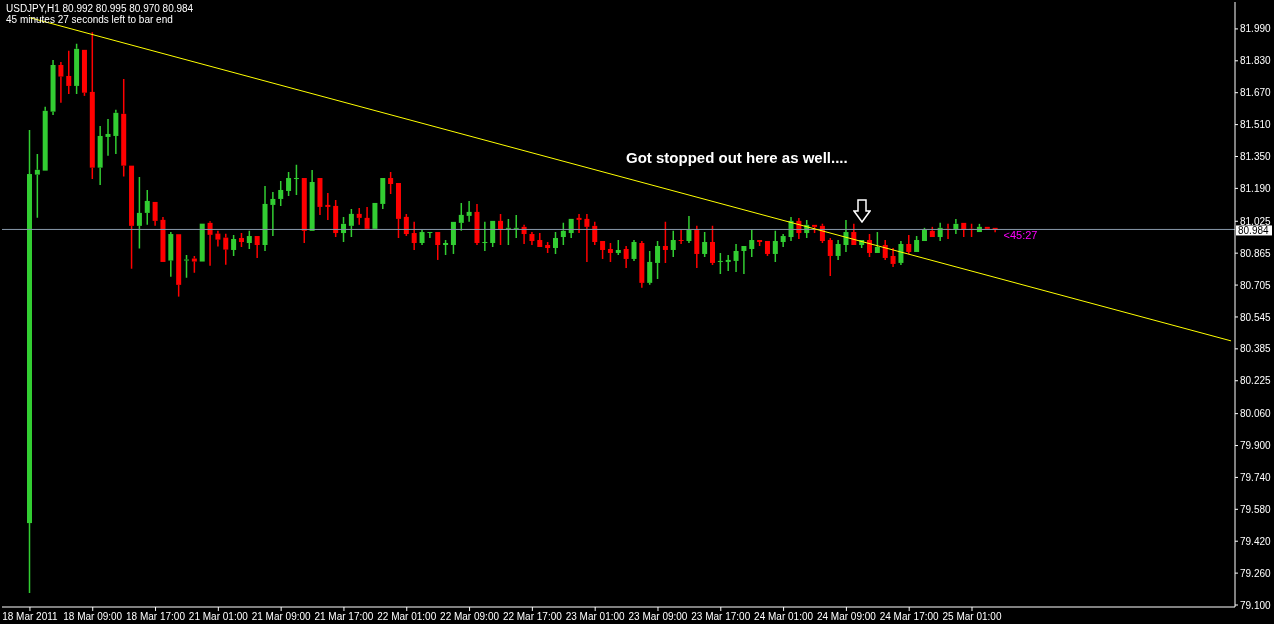 The height and width of the screenshot is (624, 1274). Describe the element at coordinates (1256, 317) in the screenshot. I see `y-tick-label: 80.545` at that location.